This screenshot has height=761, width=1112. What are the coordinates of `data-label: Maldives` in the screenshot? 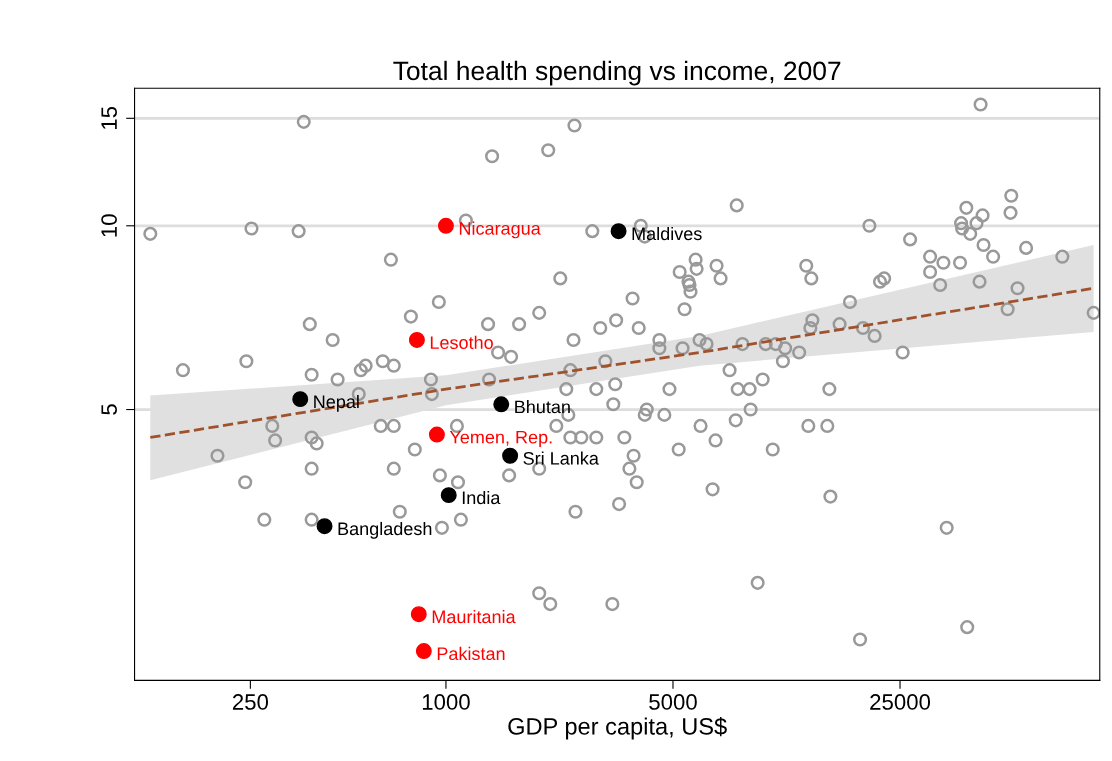 It's located at (667, 233).